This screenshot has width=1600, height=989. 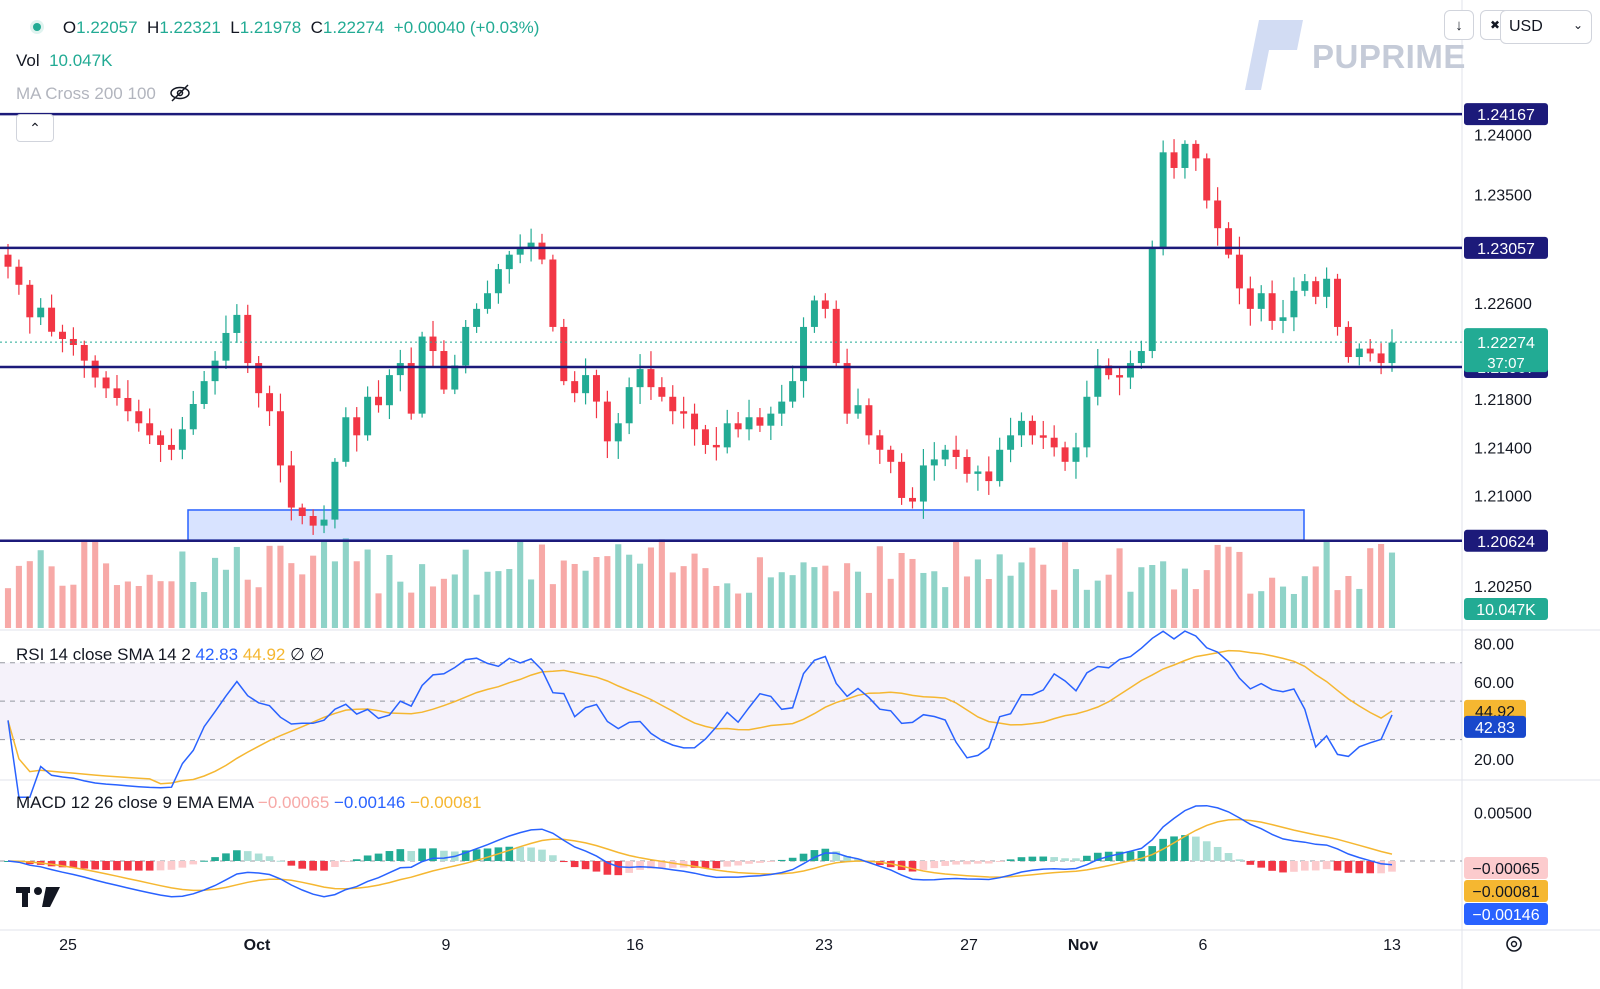 What do you see at coordinates (103, 95) in the screenshot?
I see `ma-cross-legend: MA Cross 200 100` at bounding box center [103, 95].